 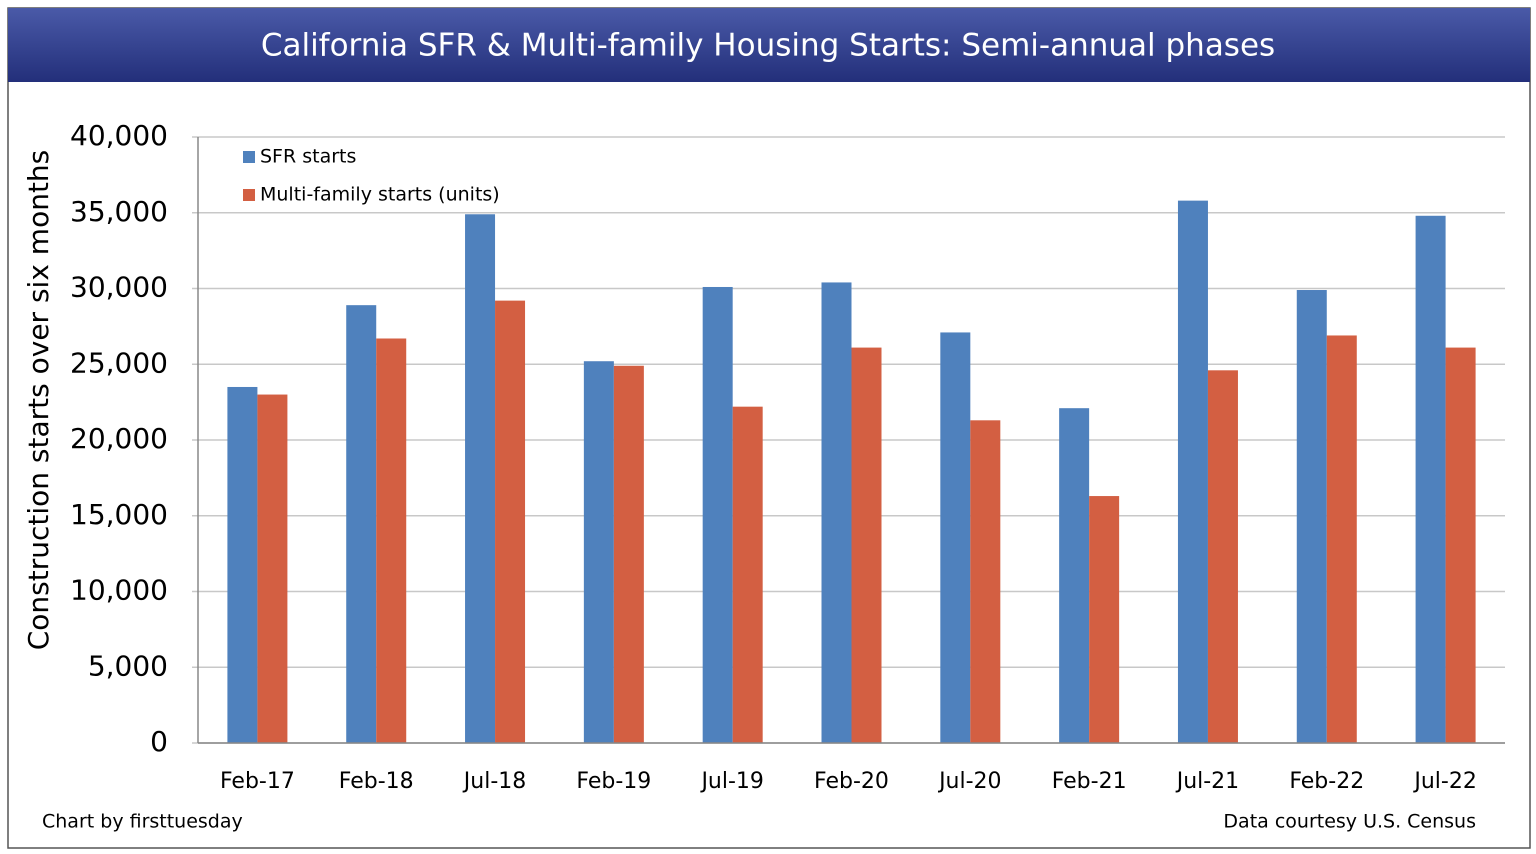 I want to click on y-tick-label: 15,000, so click(x=119, y=514).